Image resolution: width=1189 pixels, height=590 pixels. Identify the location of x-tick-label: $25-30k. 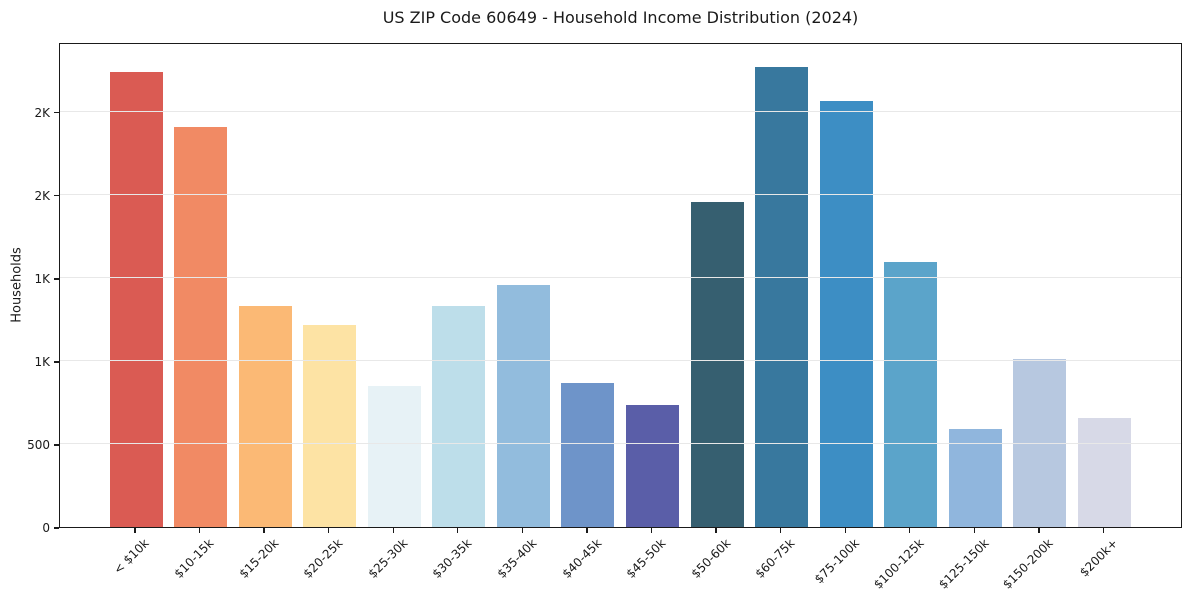
(388, 558).